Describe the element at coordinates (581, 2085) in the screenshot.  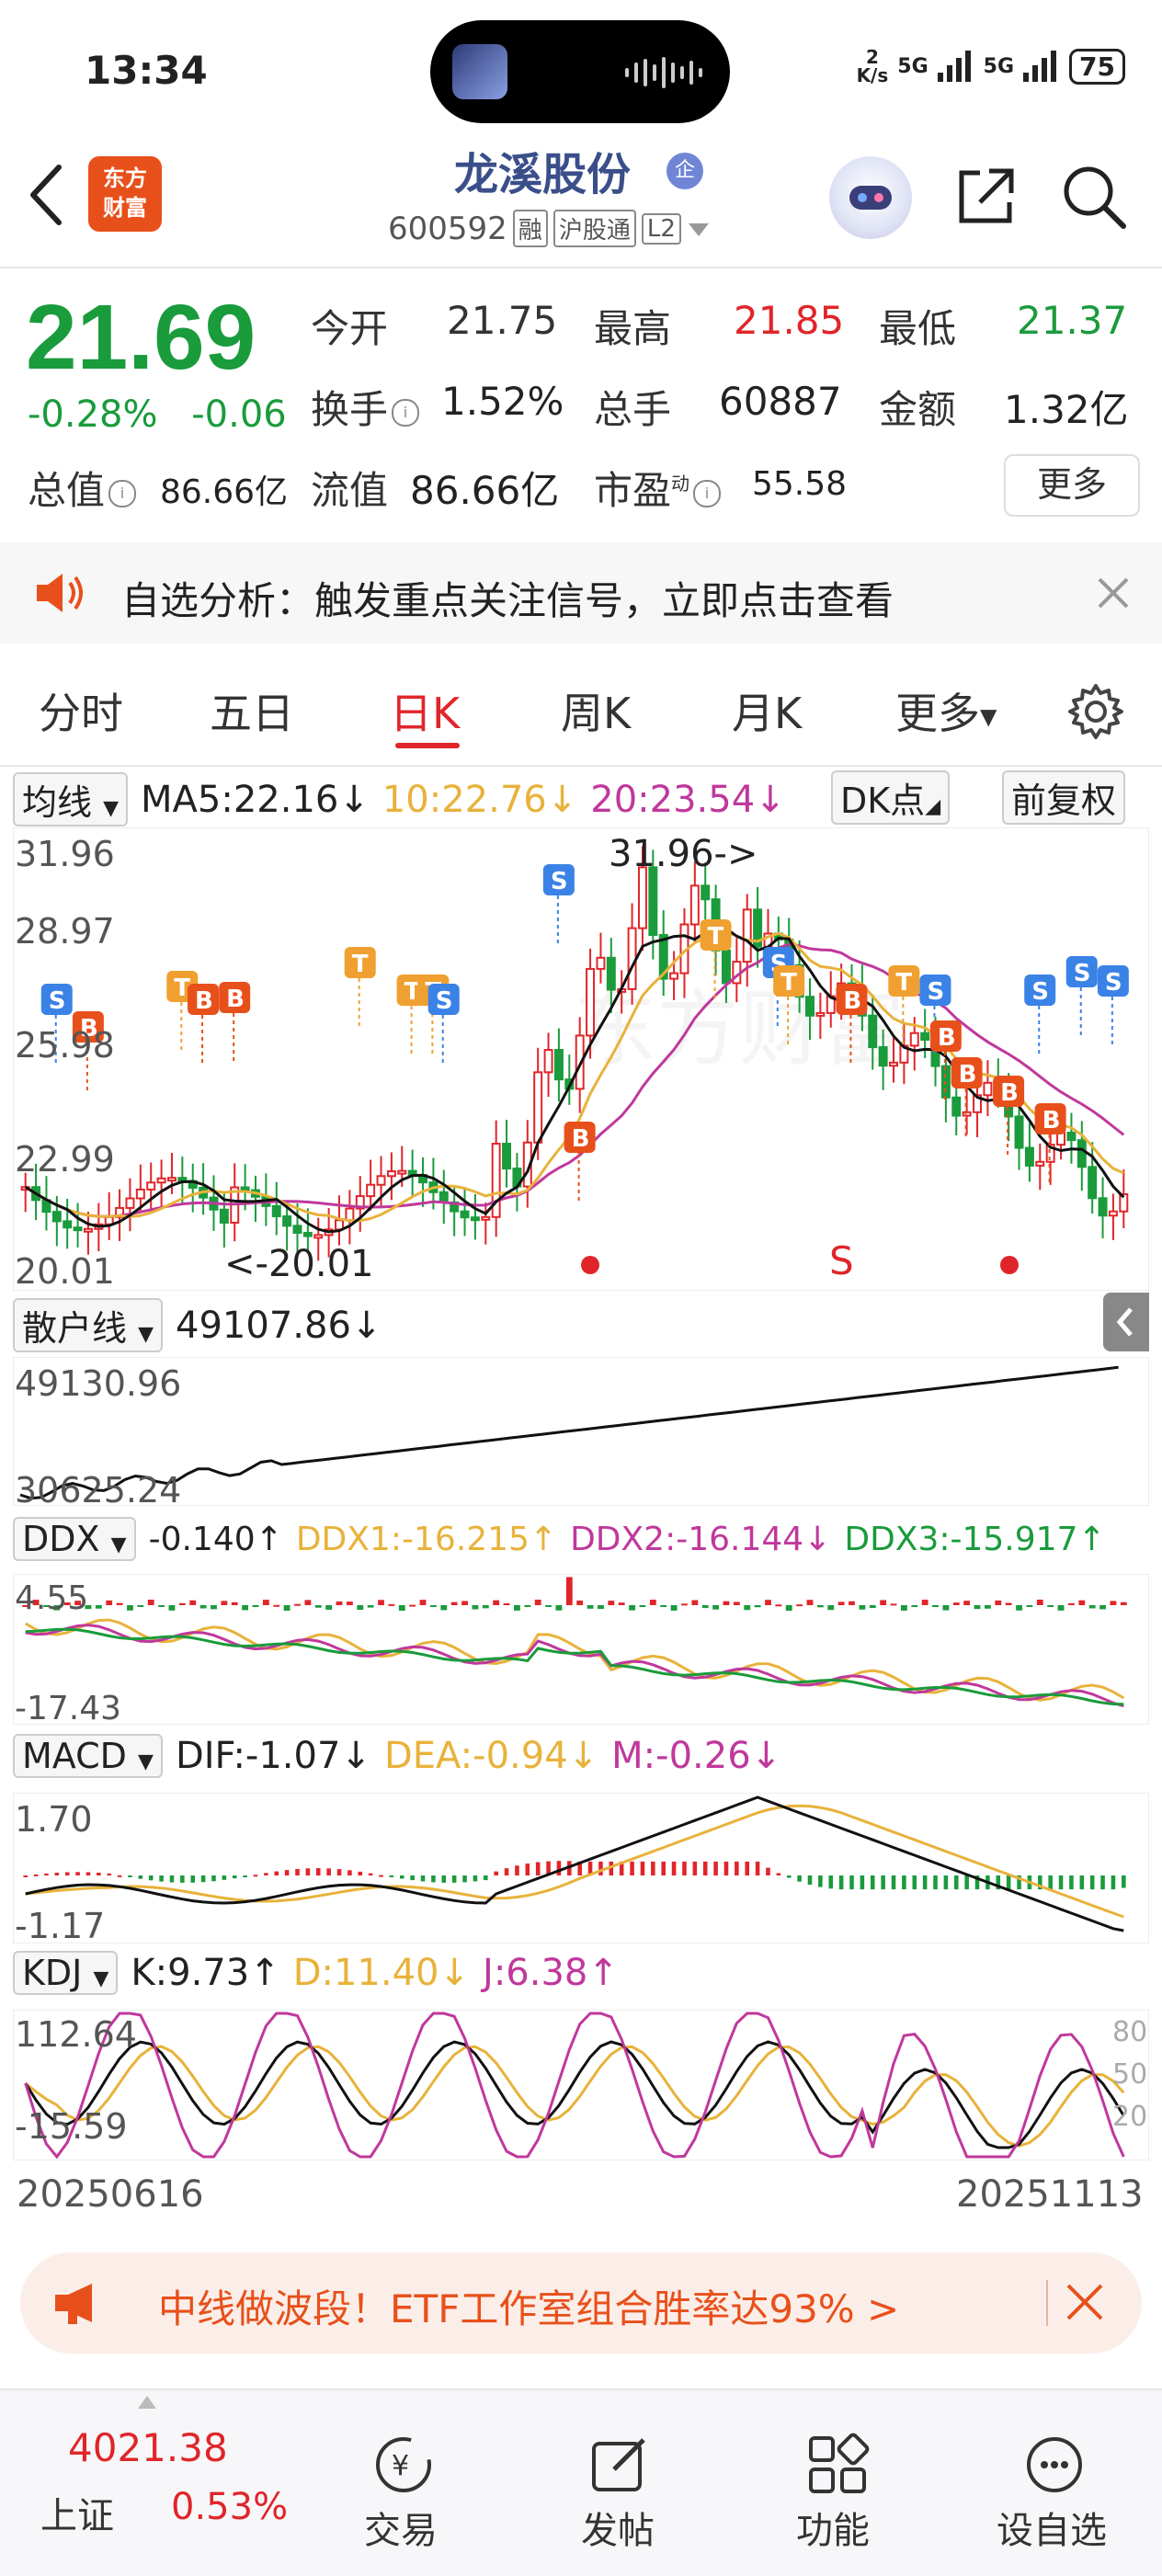
I see `kdj-chart: 112.64 -15.59 80 50 20` at that location.